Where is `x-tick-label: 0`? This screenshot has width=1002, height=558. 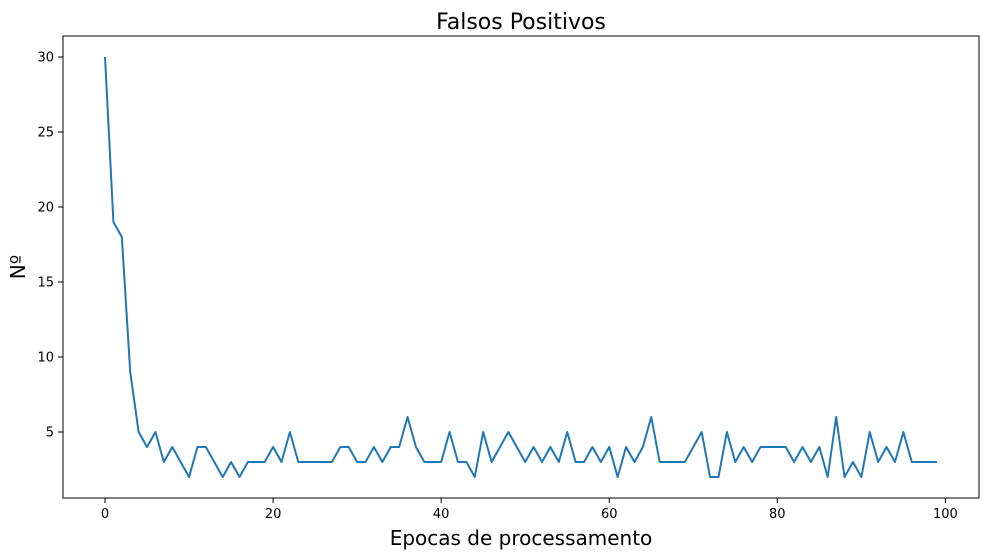 x-tick-label: 0 is located at coordinates (105, 514).